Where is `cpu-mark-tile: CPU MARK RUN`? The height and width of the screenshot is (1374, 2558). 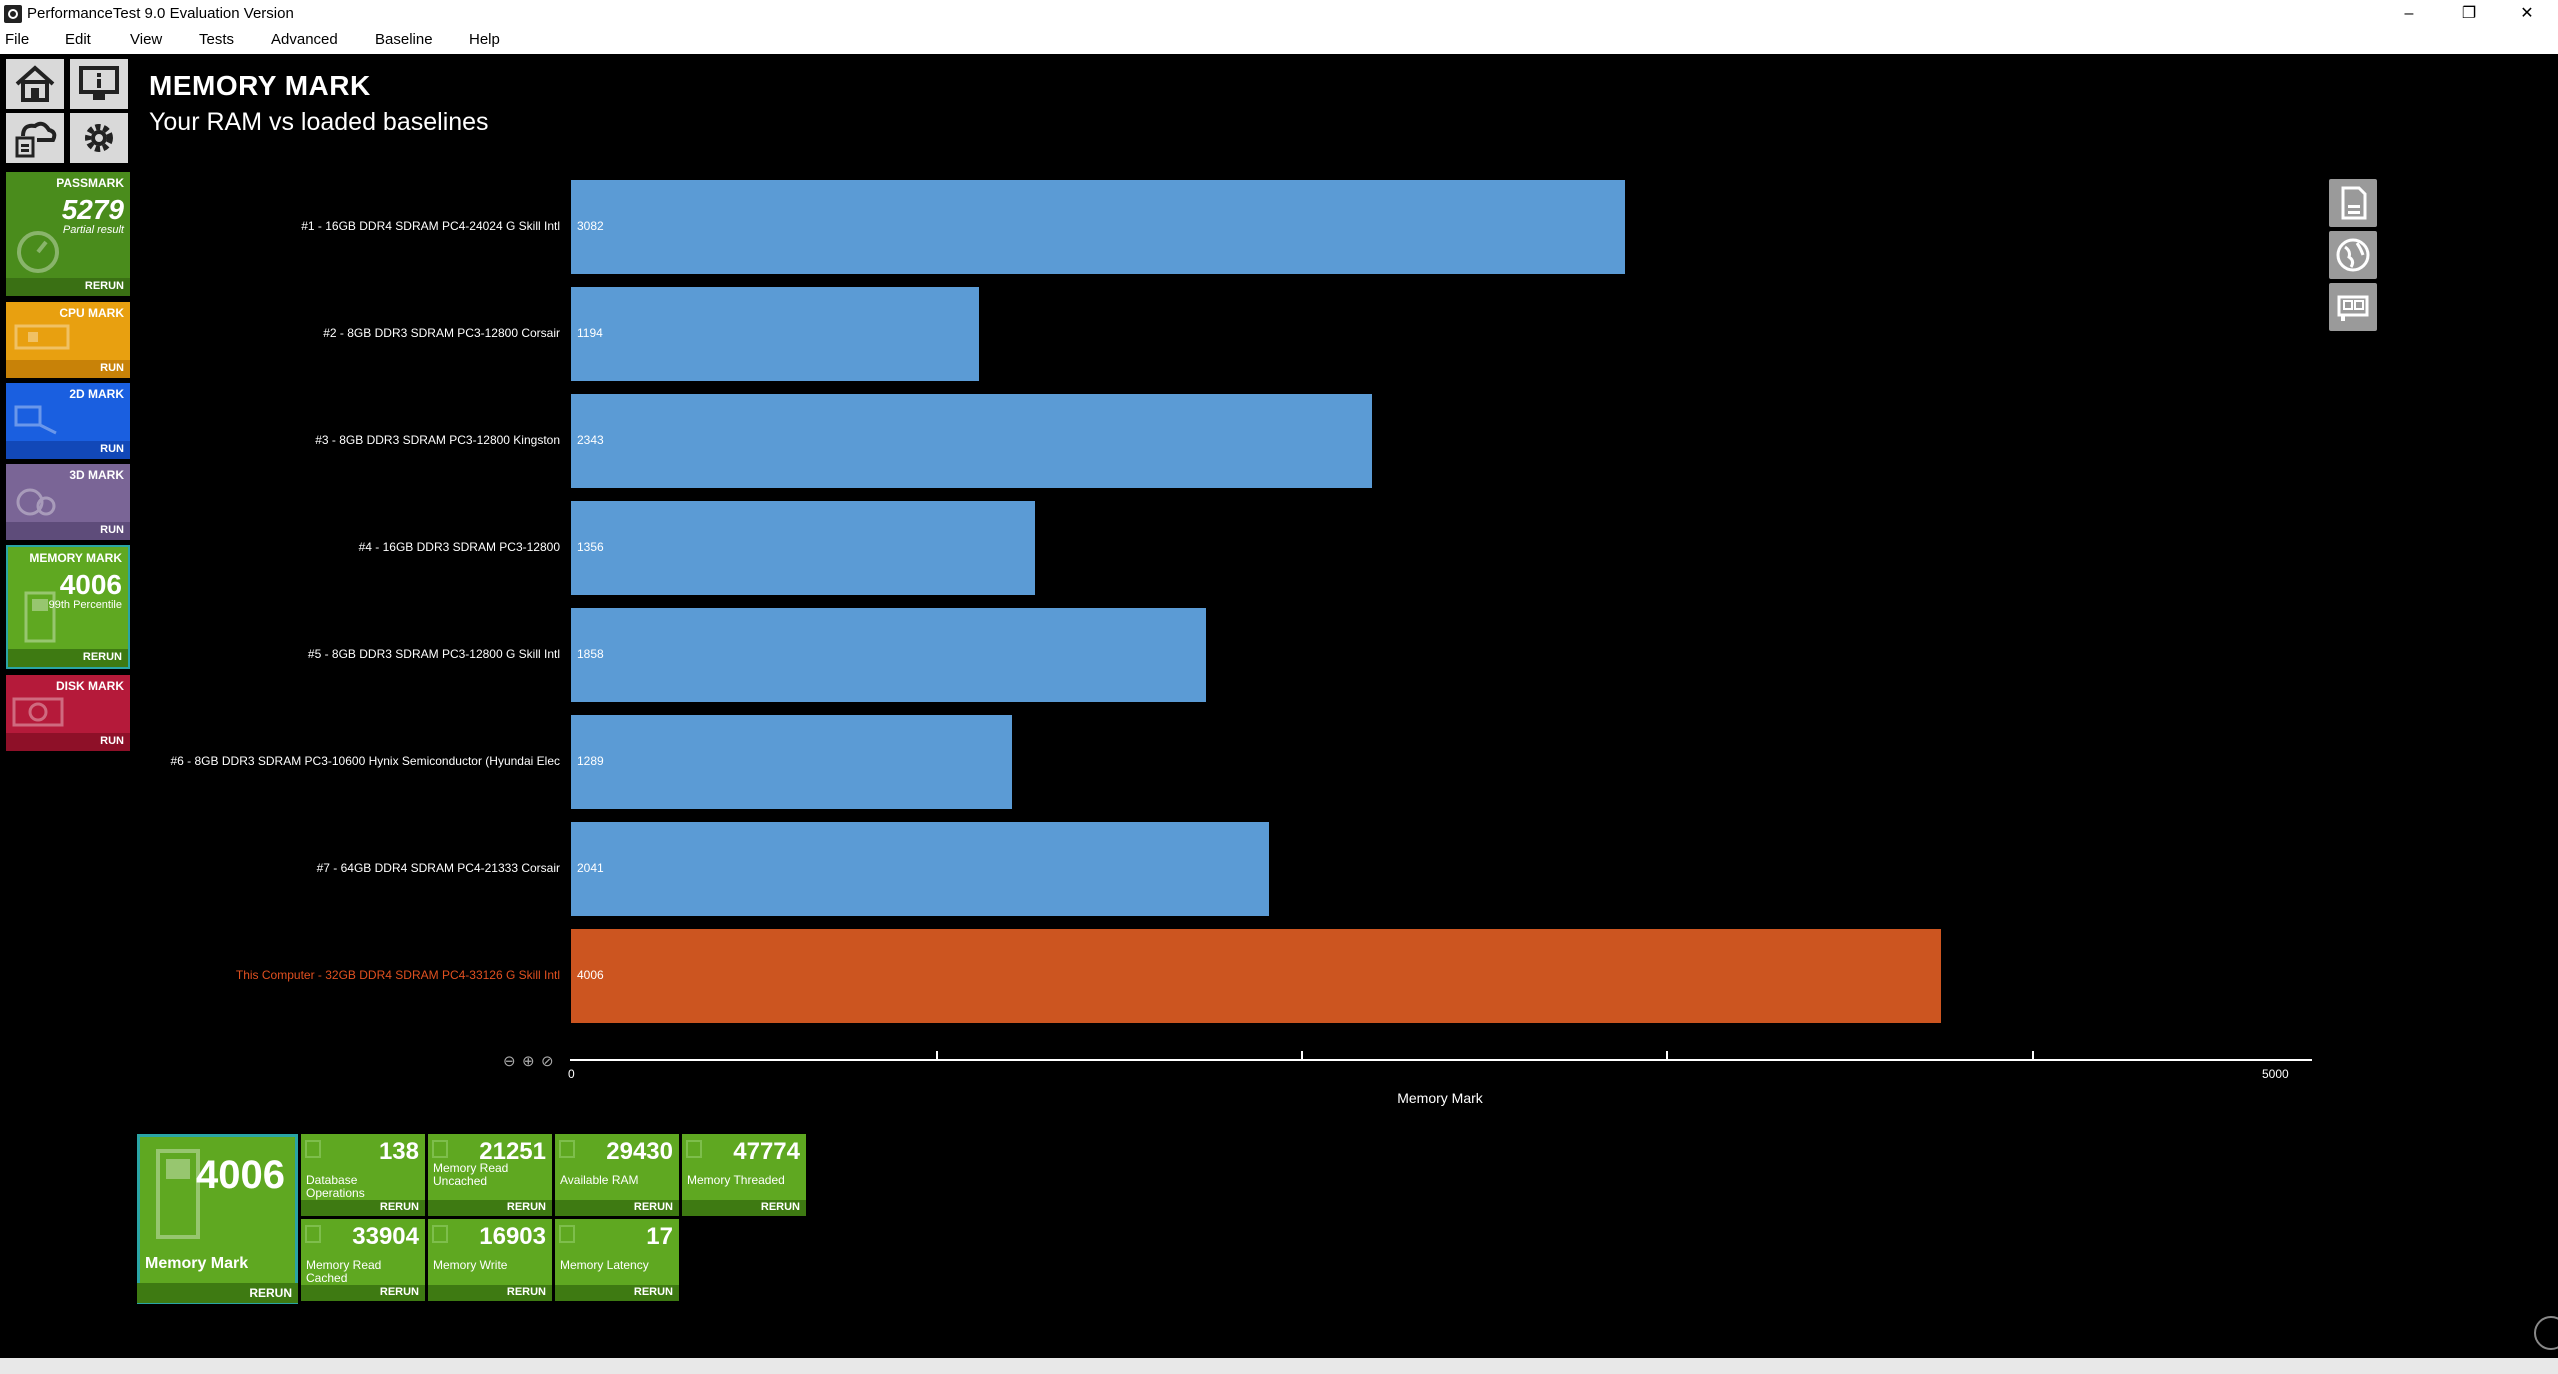 cpu-mark-tile: CPU MARK RUN is located at coordinates (68, 340).